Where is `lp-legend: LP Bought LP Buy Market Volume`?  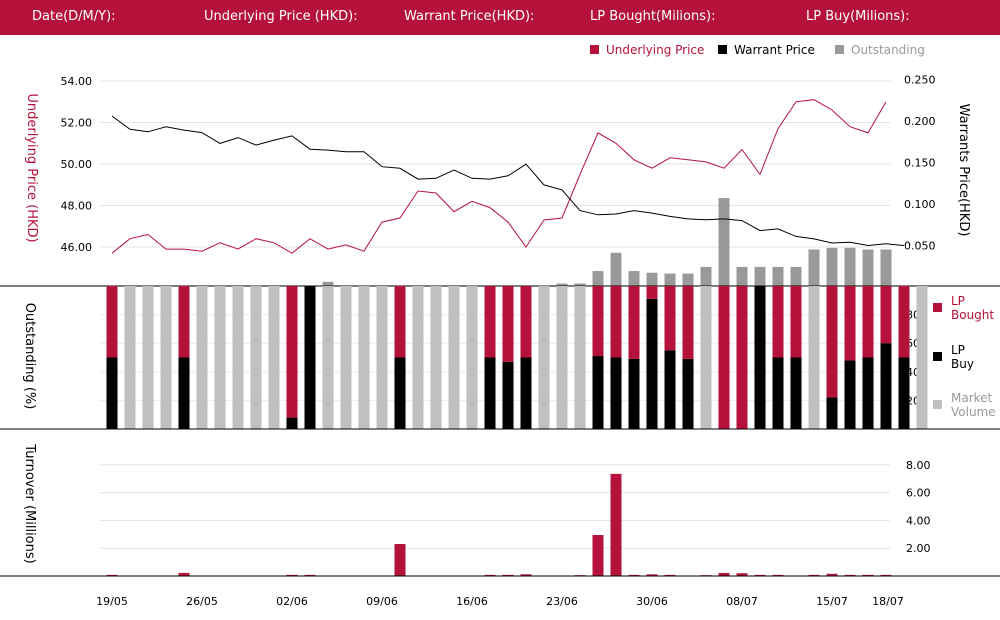 lp-legend: LP Bought LP Buy Market Volume is located at coordinates (964, 356).